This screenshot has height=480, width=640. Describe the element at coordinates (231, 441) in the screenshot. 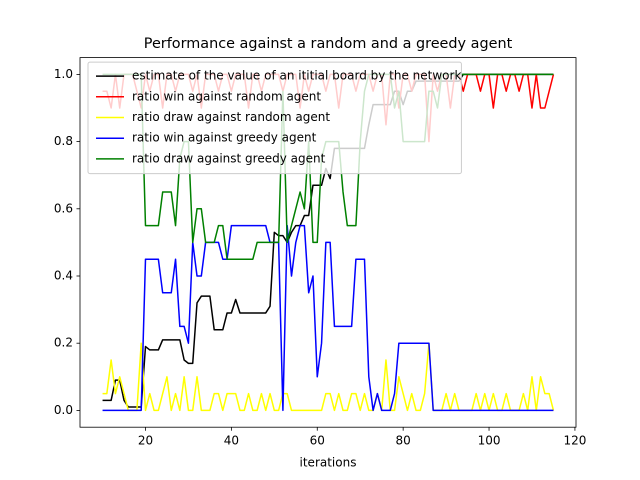

I see `x-tick-label: 40` at that location.